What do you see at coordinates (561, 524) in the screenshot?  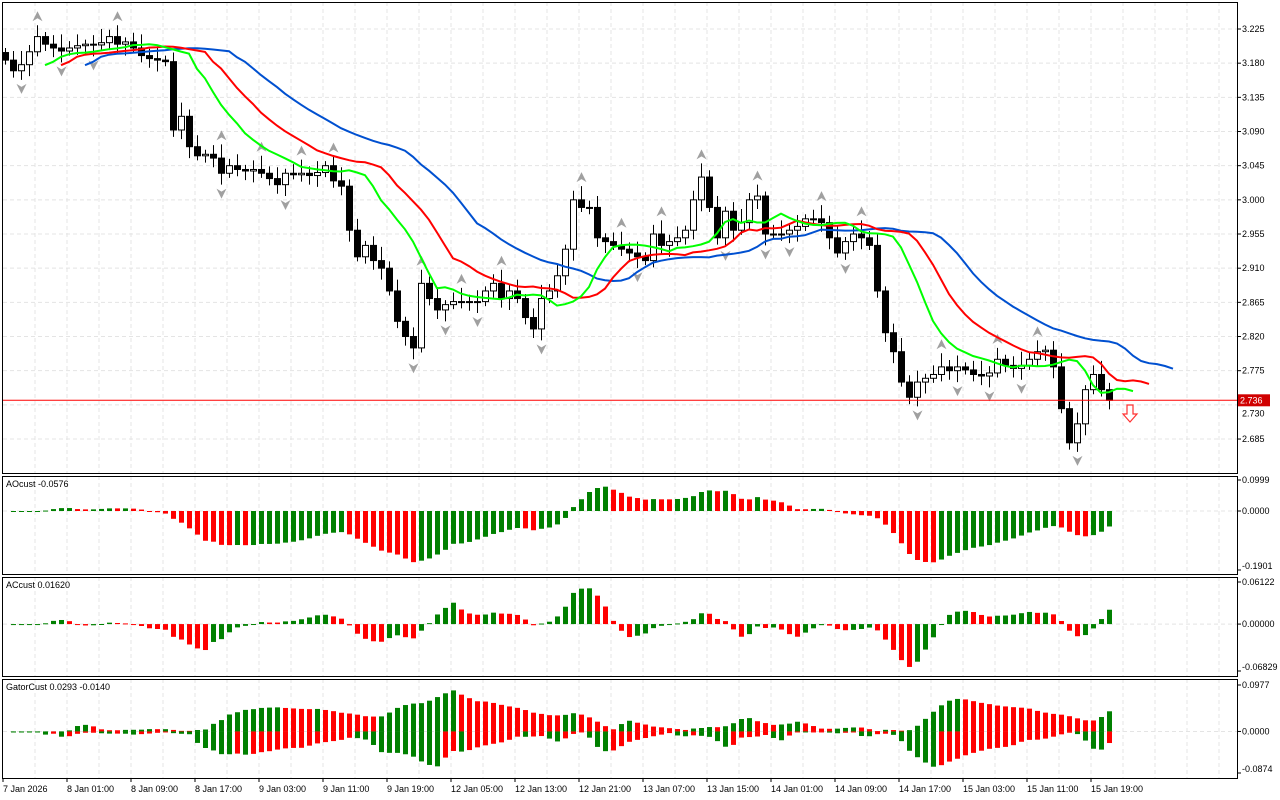 I see `ao-histogram` at bounding box center [561, 524].